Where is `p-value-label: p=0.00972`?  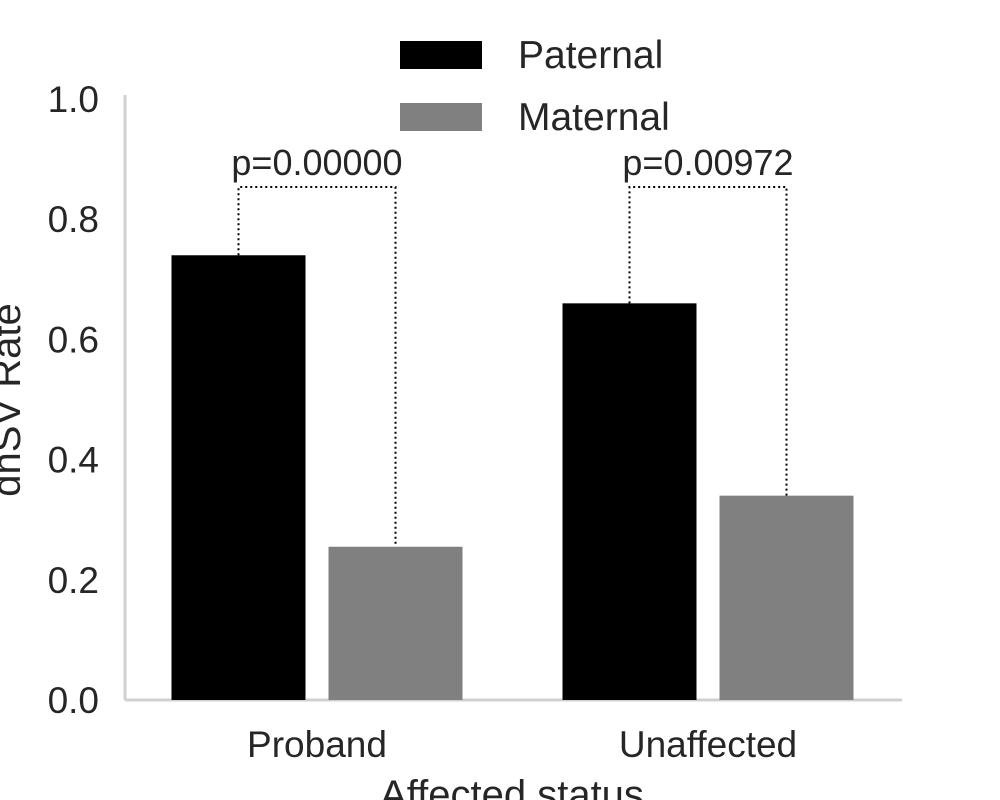 p-value-label: p=0.00972 is located at coordinates (707, 162).